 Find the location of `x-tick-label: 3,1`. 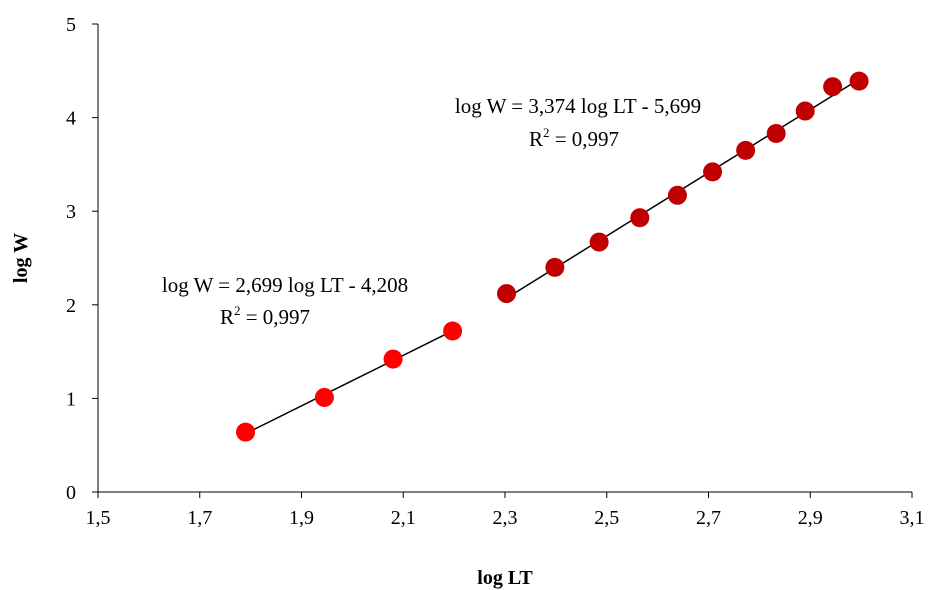

x-tick-label: 3,1 is located at coordinates (912, 518).